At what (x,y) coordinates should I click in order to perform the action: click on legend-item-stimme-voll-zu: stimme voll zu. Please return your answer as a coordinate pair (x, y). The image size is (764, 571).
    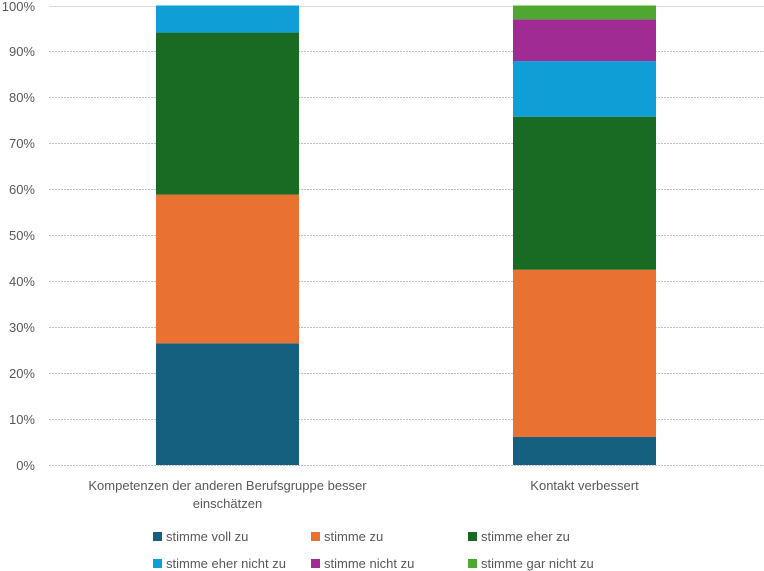
    Looking at the image, I should click on (200, 536).